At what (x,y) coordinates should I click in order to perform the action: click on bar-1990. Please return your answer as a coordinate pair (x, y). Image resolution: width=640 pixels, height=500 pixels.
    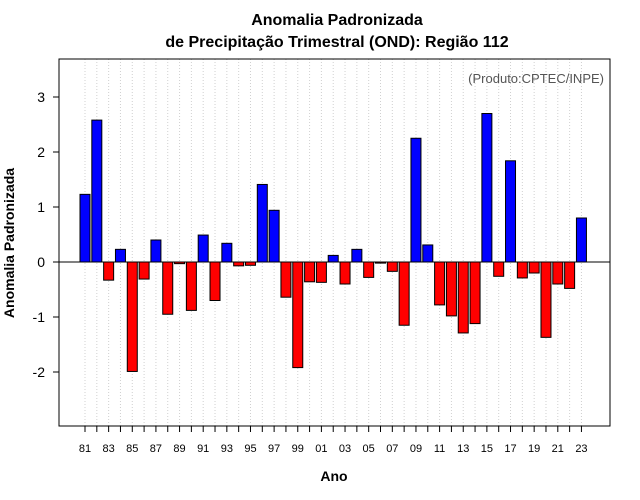
    Looking at the image, I should click on (191, 286).